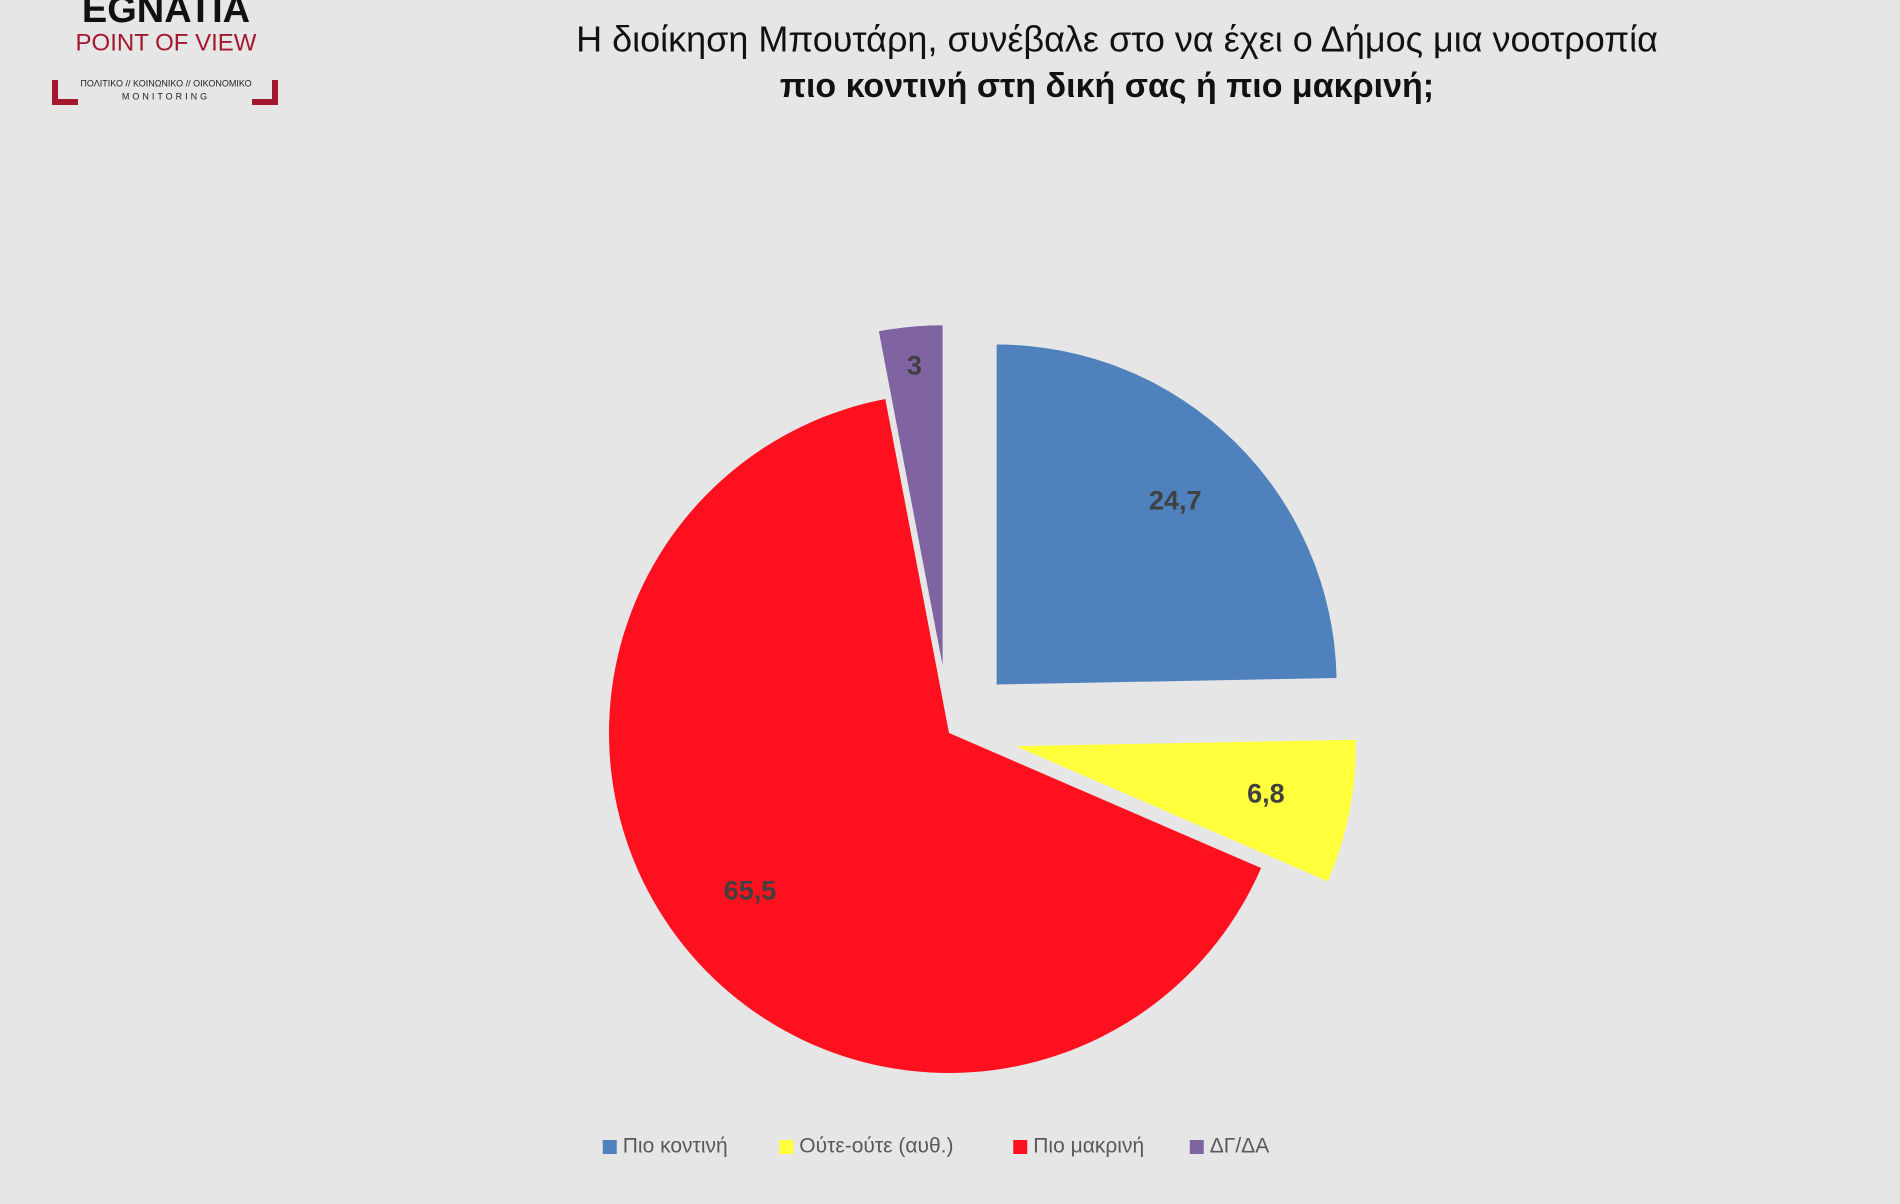 The height and width of the screenshot is (1204, 1900). I want to click on legend-label: Πιο κοντινή, so click(675, 1146).